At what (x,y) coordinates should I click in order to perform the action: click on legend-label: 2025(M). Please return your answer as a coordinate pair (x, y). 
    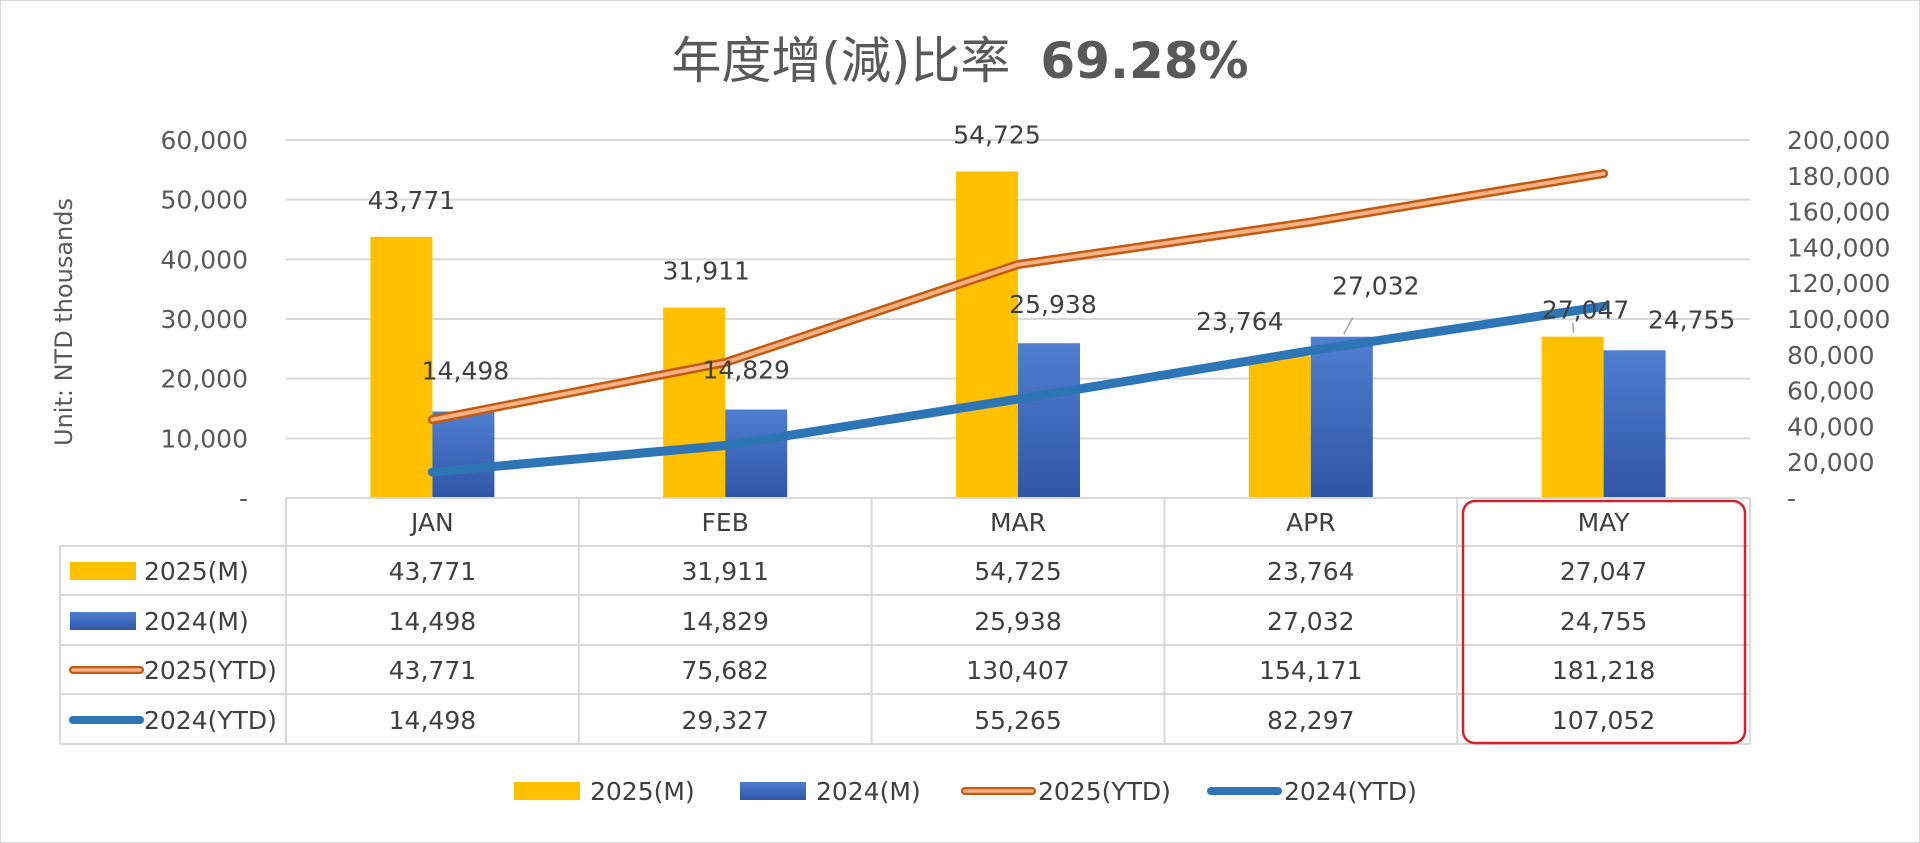
    Looking at the image, I should click on (642, 791).